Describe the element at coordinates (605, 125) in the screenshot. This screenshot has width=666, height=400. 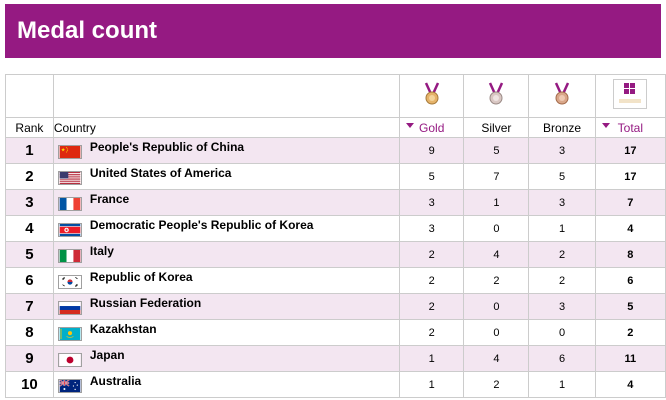
I see `sort-arrow-icon` at that location.